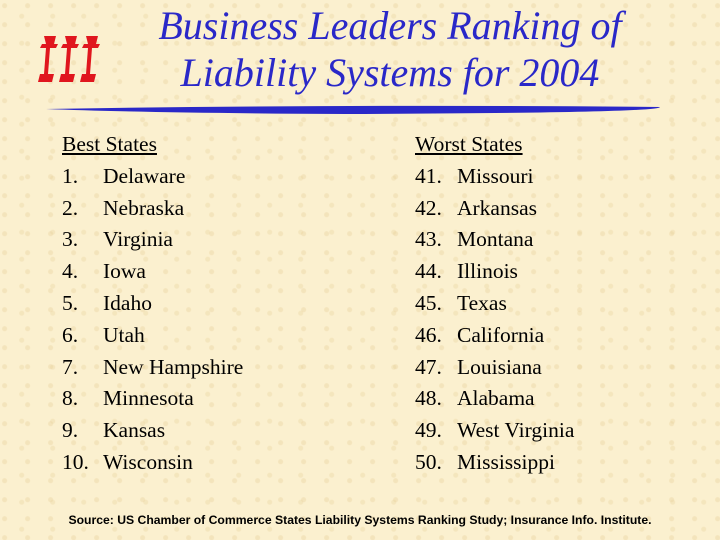 This screenshot has width=720, height=540. I want to click on rank-number: 5., so click(70, 302).